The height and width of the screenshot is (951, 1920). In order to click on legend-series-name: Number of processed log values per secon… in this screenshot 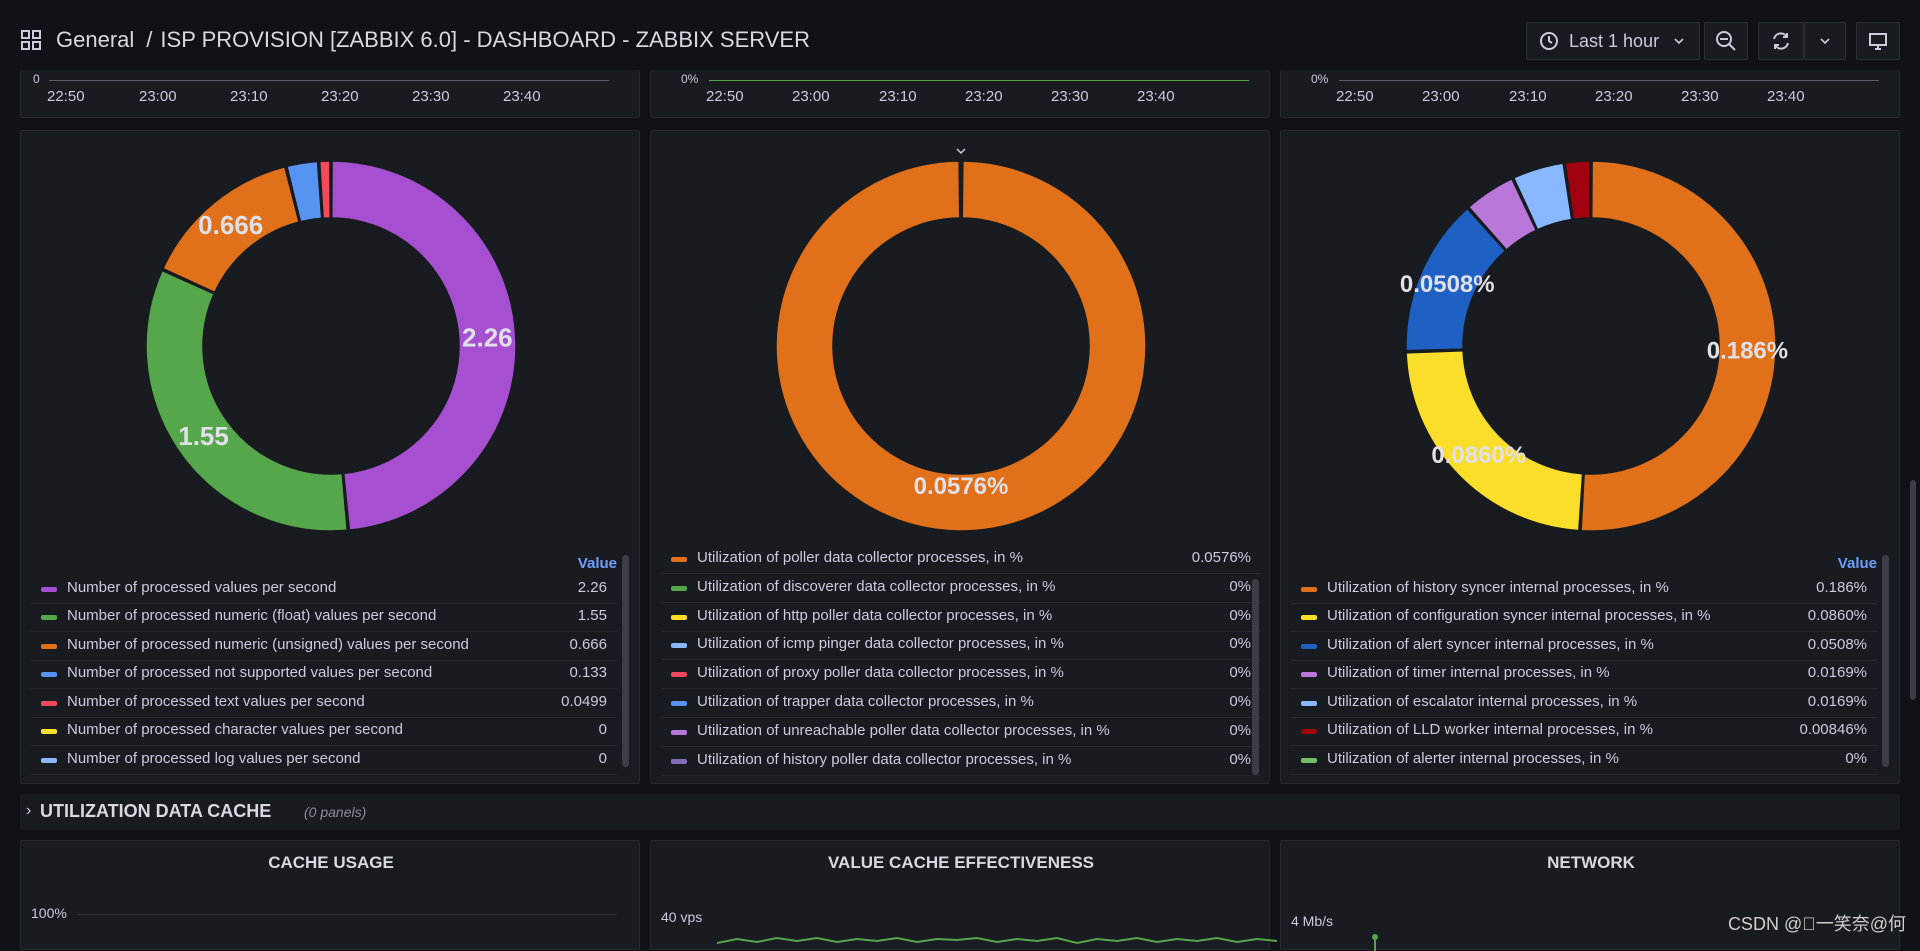, I will do `click(214, 758)`.